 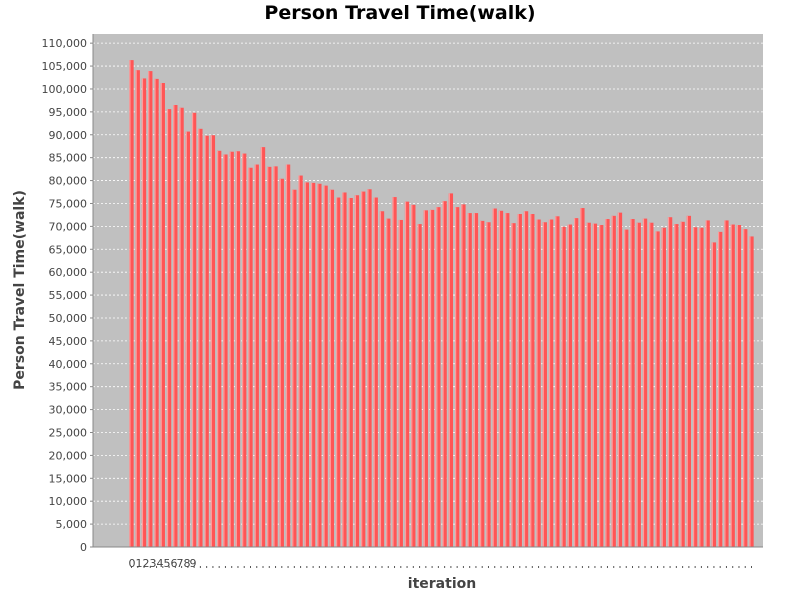 What do you see at coordinates (68, 501) in the screenshot?
I see `y-tick-label: 10,000` at bounding box center [68, 501].